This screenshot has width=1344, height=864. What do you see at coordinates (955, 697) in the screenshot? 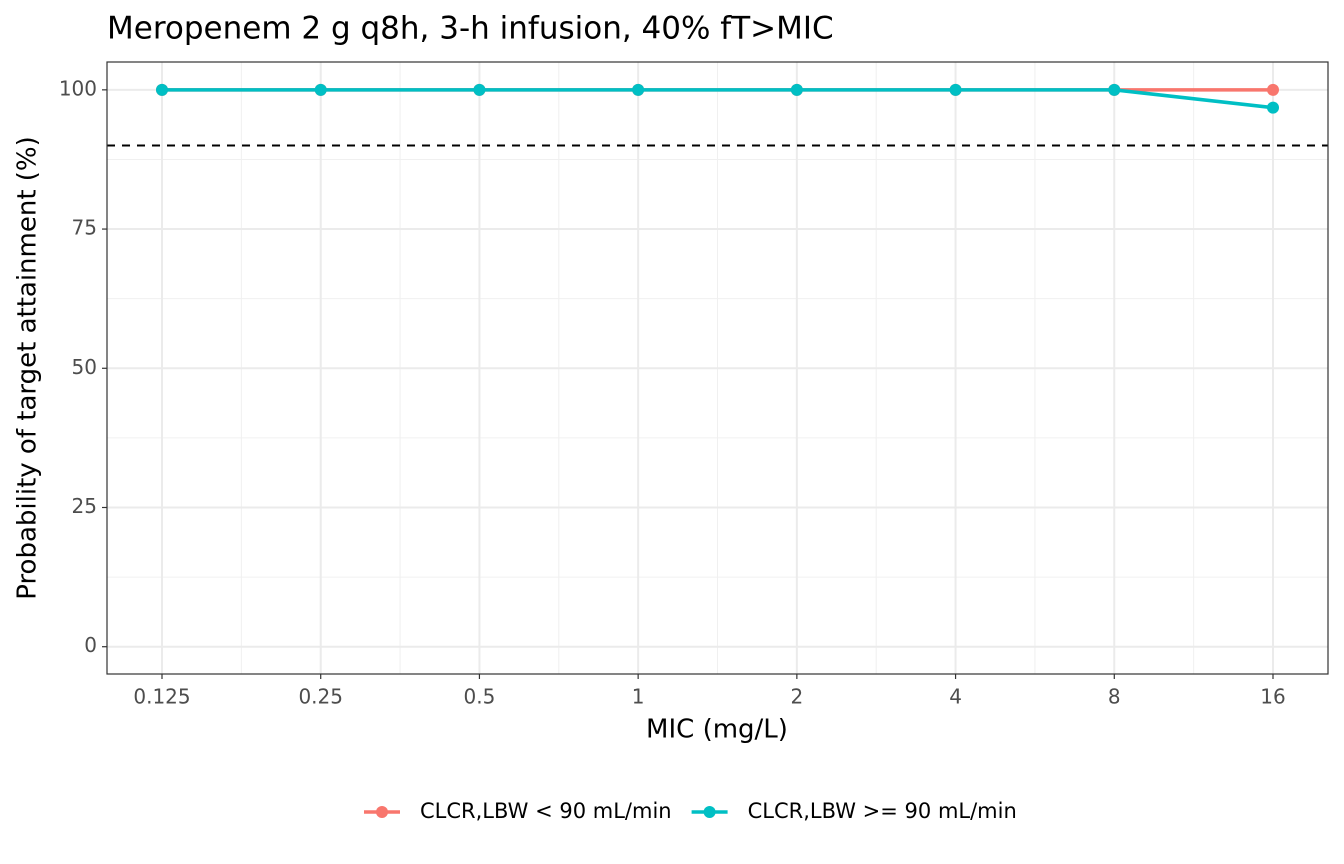
I see `x-tick-label: 4` at bounding box center [955, 697].